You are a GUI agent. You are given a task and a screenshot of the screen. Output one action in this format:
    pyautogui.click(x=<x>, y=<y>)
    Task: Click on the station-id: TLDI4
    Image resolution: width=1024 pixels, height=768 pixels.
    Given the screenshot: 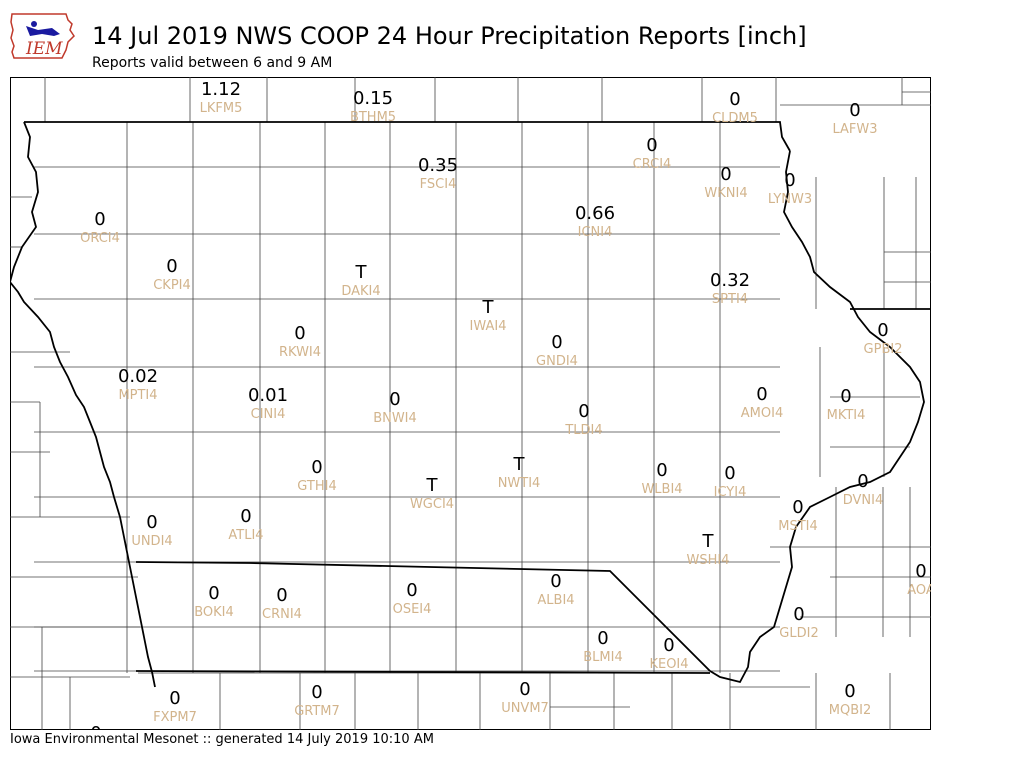 What is the action you would take?
    pyautogui.click(x=583, y=430)
    